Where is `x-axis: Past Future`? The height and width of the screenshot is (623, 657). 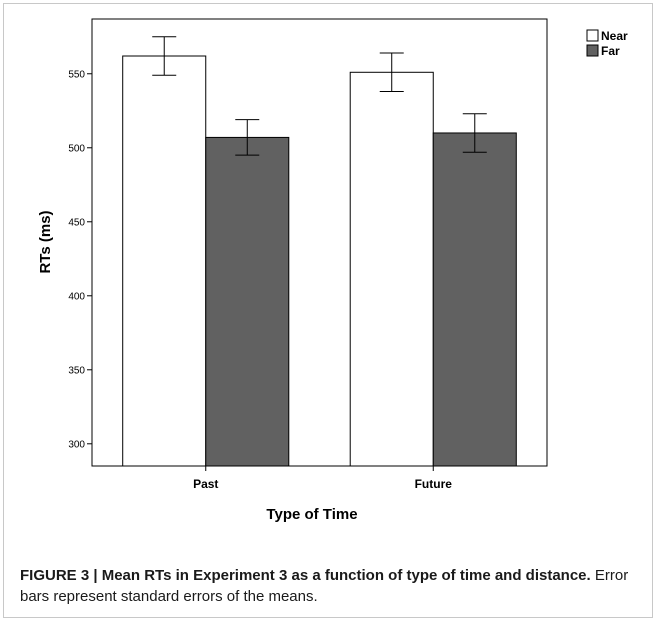 x-axis: Past Future is located at coordinates (322, 478).